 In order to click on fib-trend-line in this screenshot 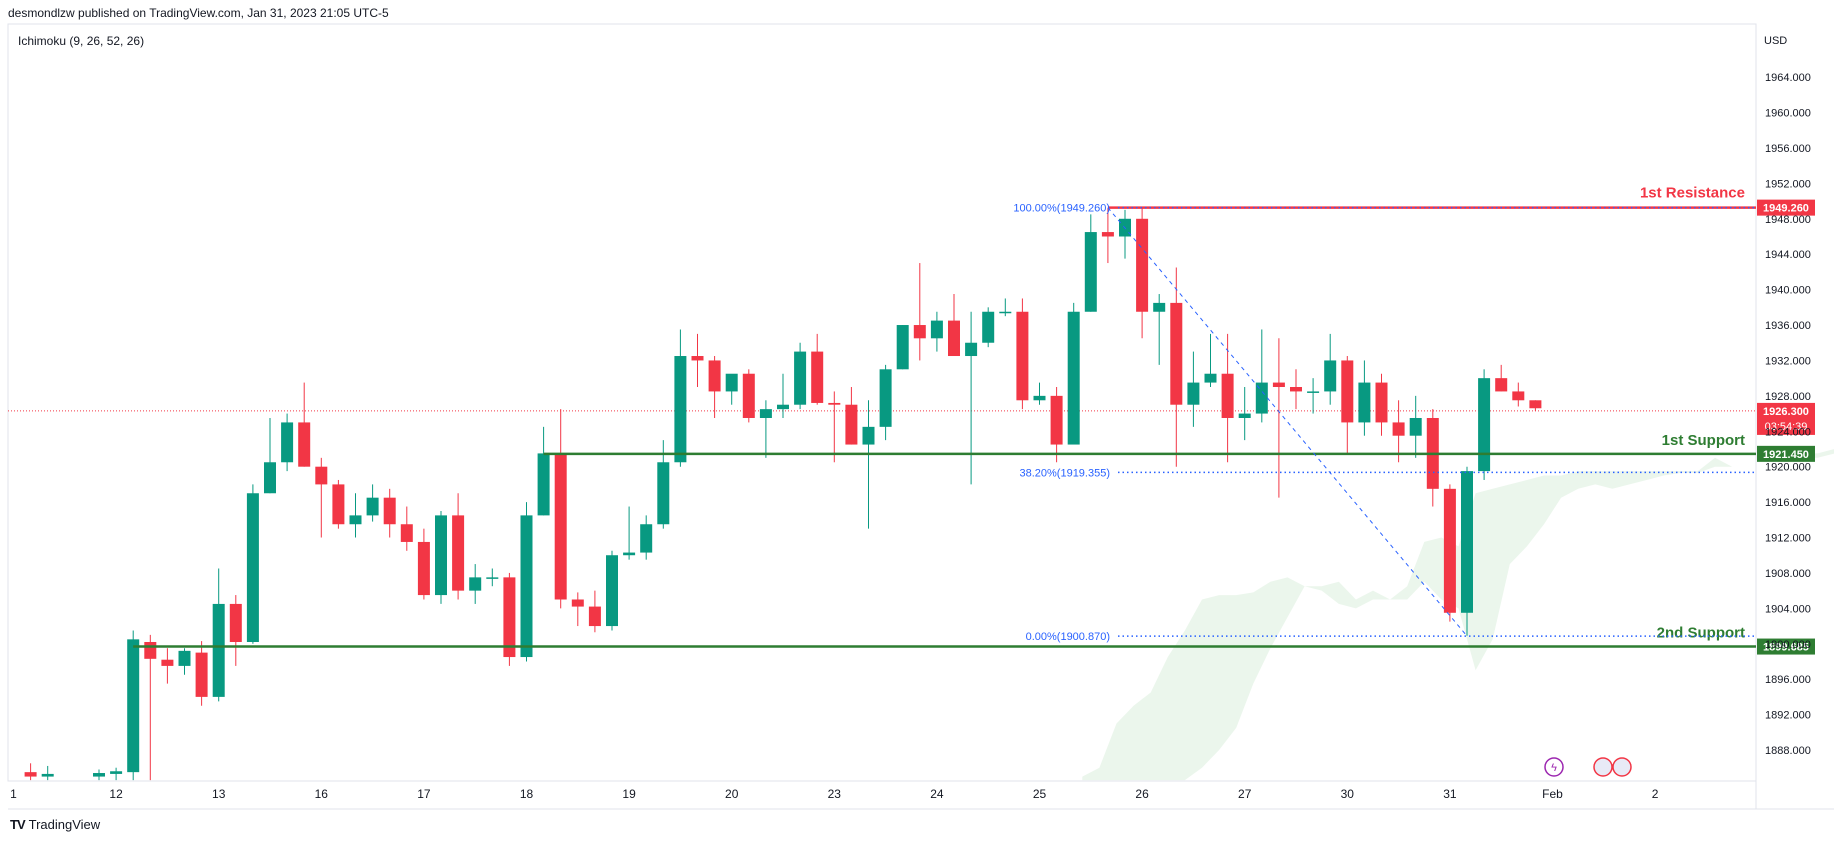, I will do `click(1287, 422)`.